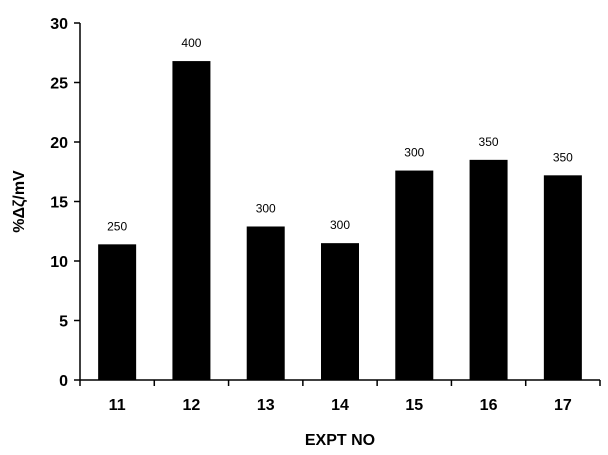  Describe the element at coordinates (192, 405) in the screenshot. I see `x-tick-label-12: 12` at that location.